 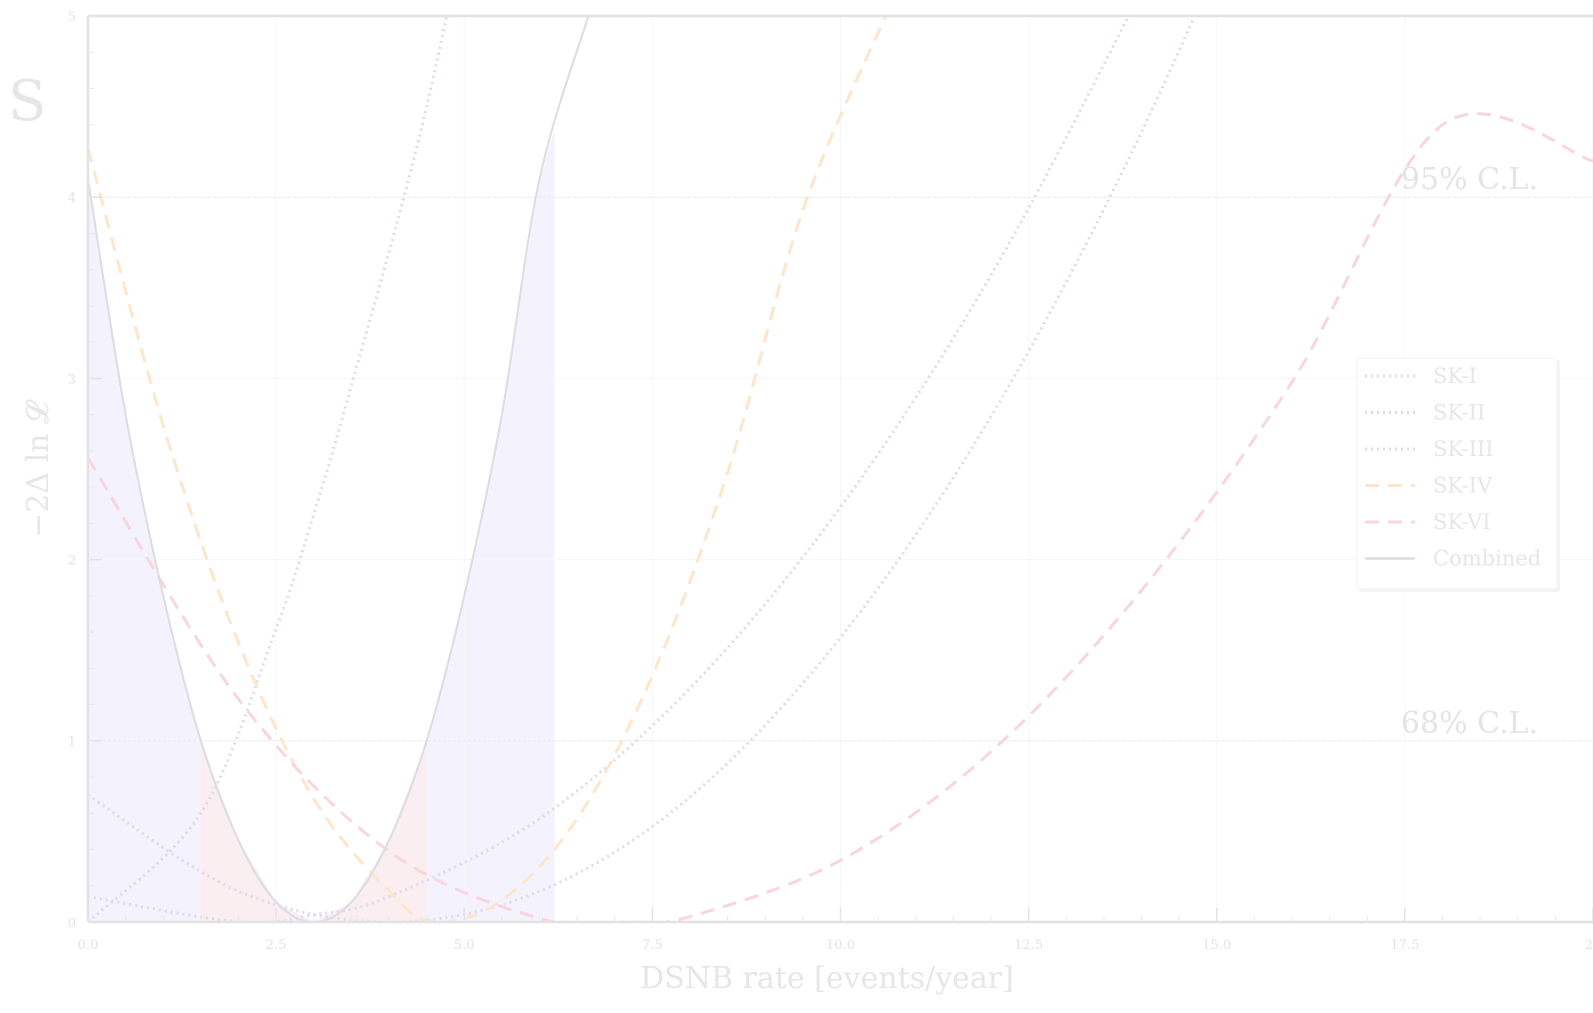 What do you see at coordinates (27, 101) in the screenshot?
I see `corner-text: S` at bounding box center [27, 101].